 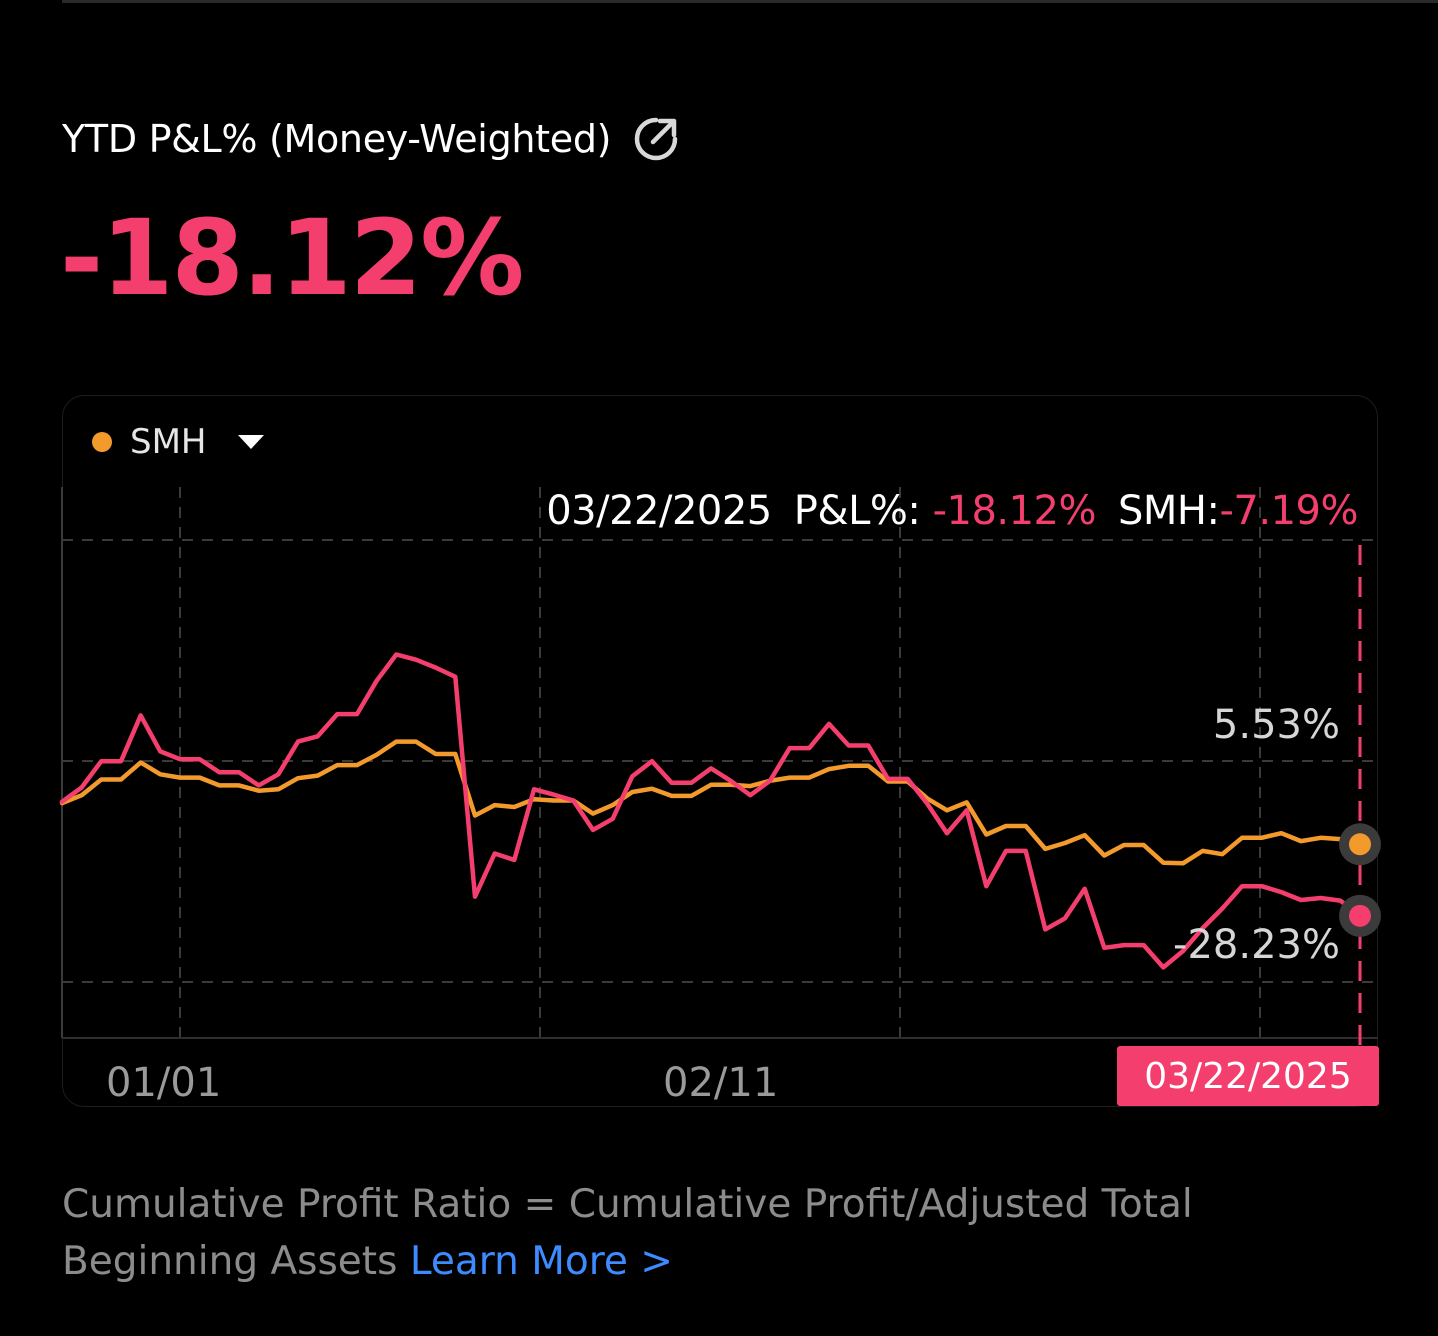 What do you see at coordinates (721, 1083) in the screenshot?
I see `x-label-1: 02/11` at bounding box center [721, 1083].